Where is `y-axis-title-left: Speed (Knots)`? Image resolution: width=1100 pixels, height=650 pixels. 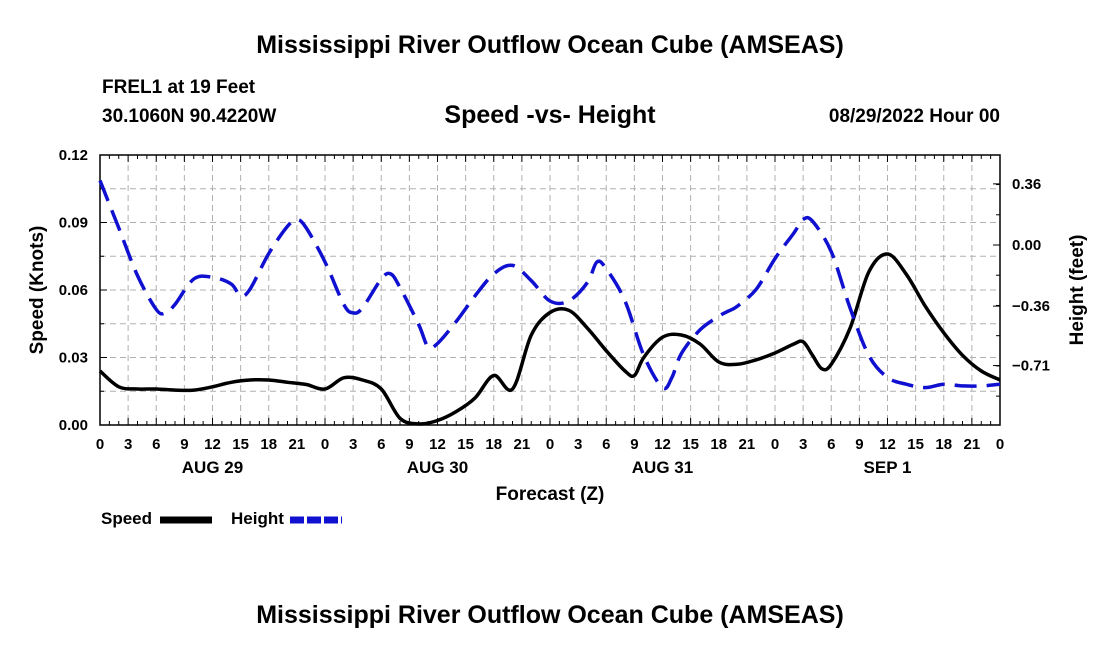
y-axis-title-left: Speed (Knots) is located at coordinates (37, 290).